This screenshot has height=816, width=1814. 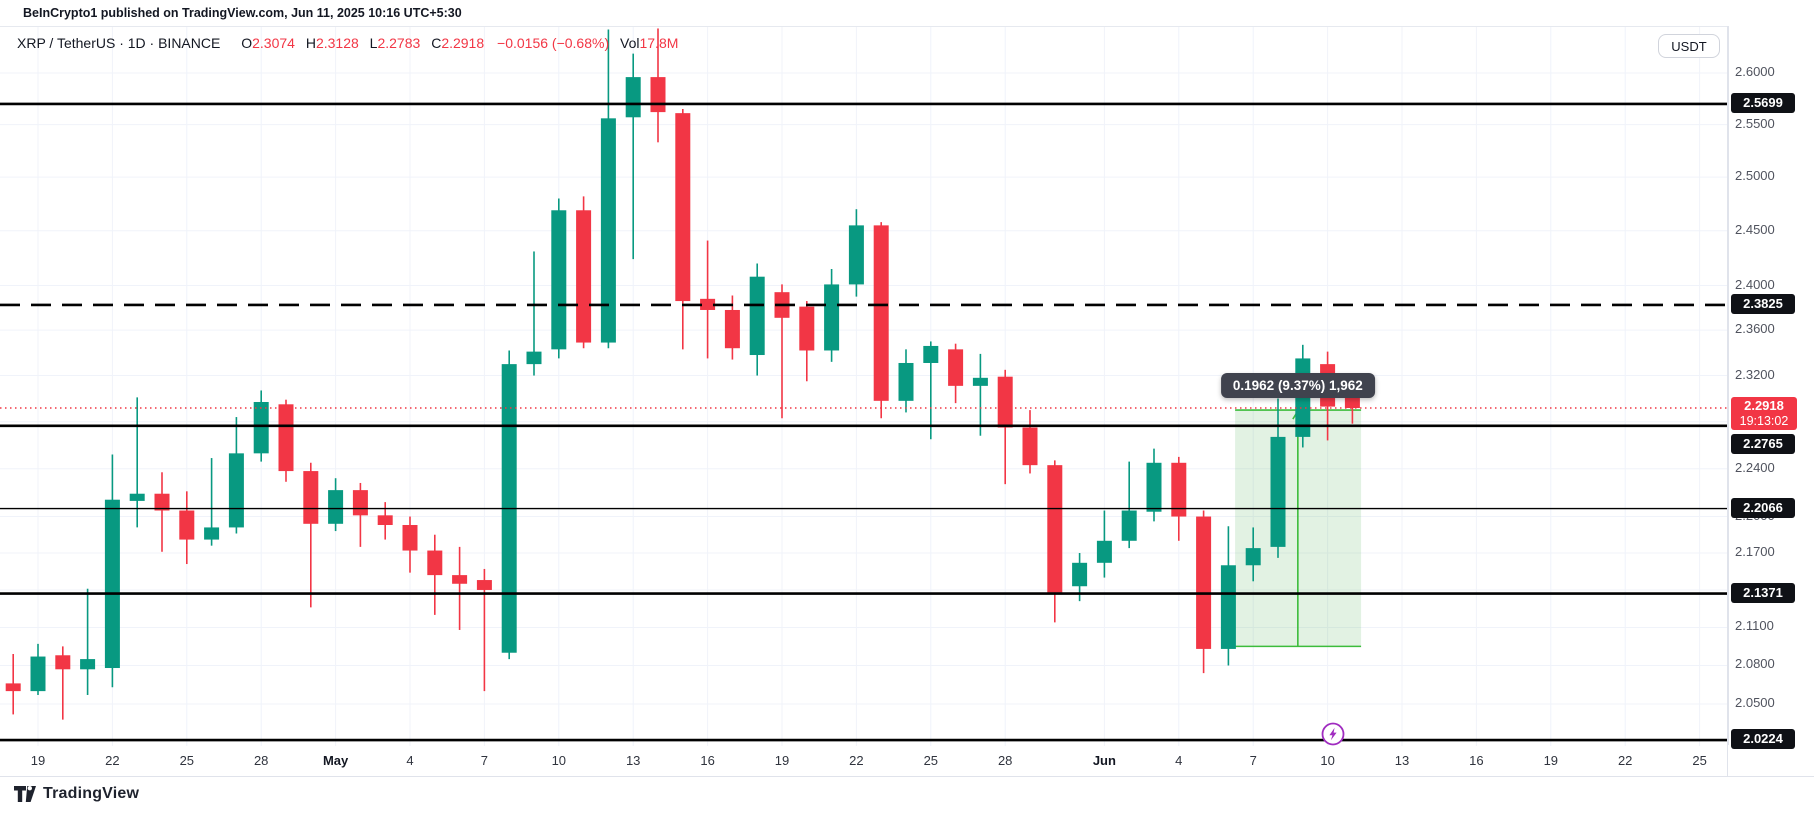 What do you see at coordinates (1763, 303) in the screenshot?
I see `level-price-label: 2.3825` at bounding box center [1763, 303].